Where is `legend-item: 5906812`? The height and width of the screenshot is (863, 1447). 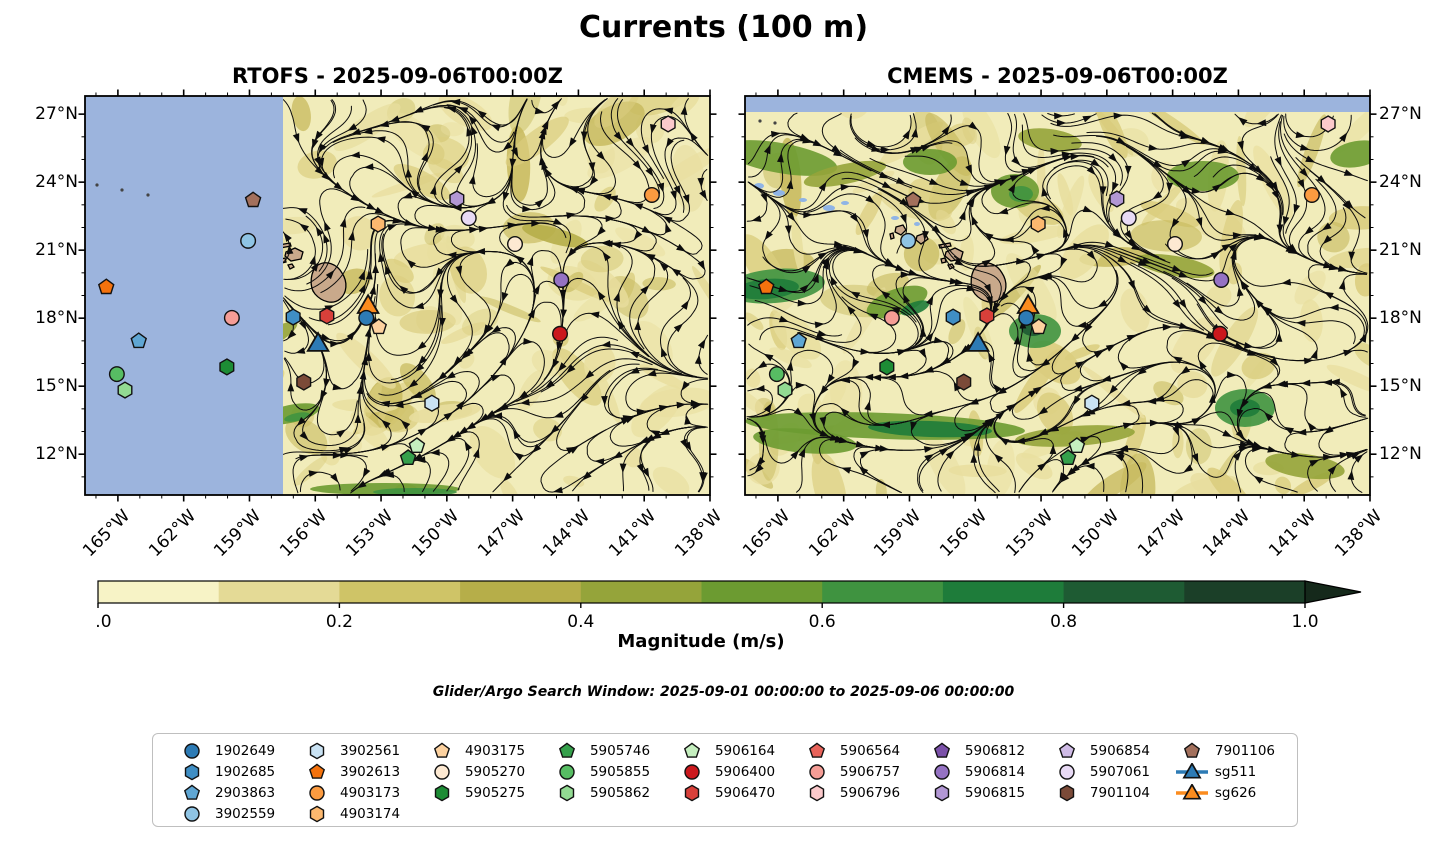 legend-item: 5906812 is located at coordinates (975, 750).